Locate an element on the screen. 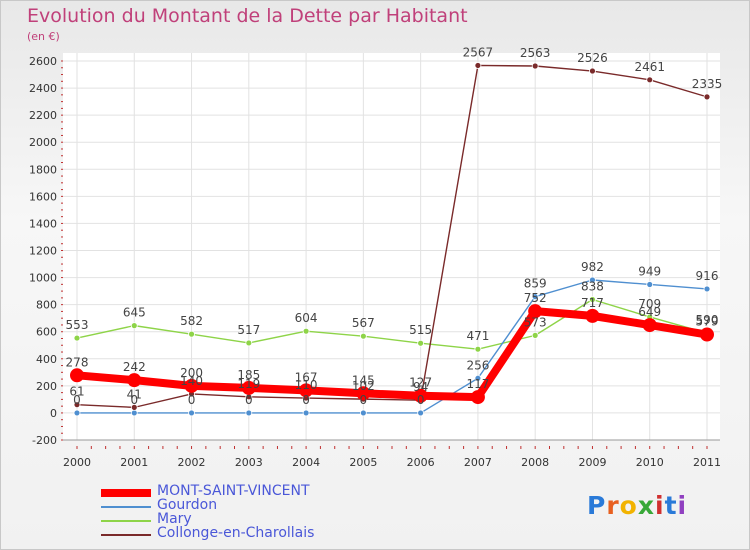 Image resolution: width=750 pixels, height=550 pixels. y-tick-label: 2600 is located at coordinates (43, 61).